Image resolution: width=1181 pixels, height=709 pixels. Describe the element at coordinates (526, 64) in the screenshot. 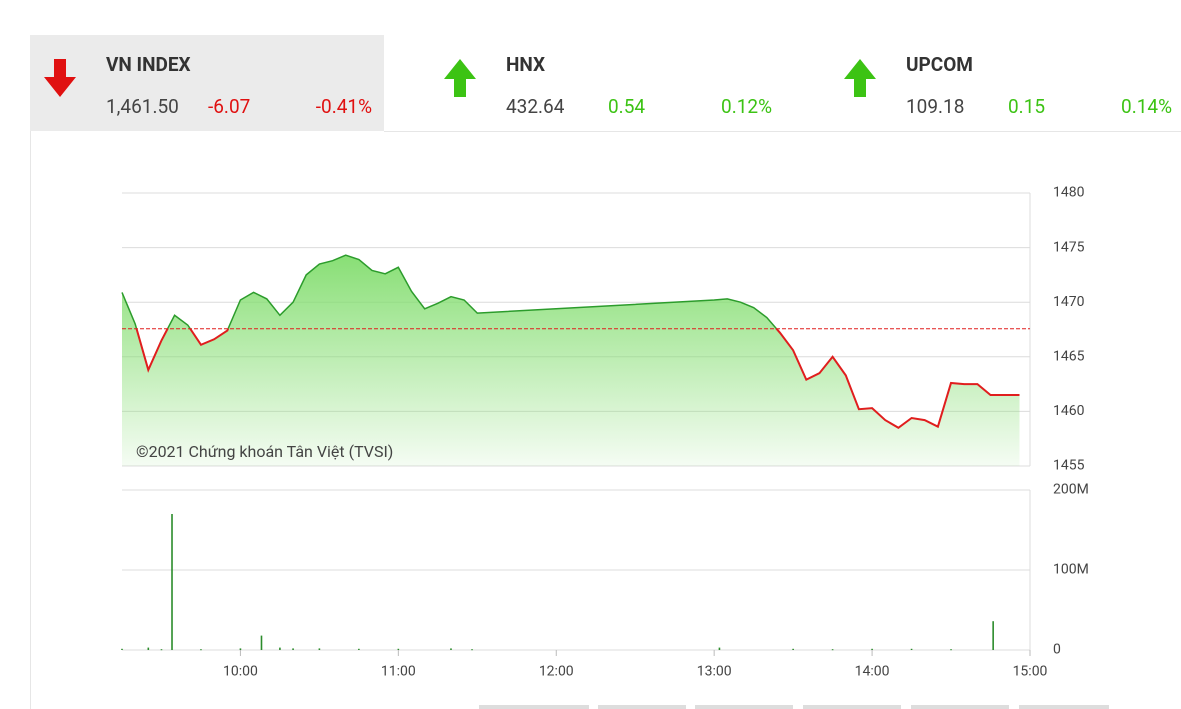

I see `index-name: HNX` at that location.